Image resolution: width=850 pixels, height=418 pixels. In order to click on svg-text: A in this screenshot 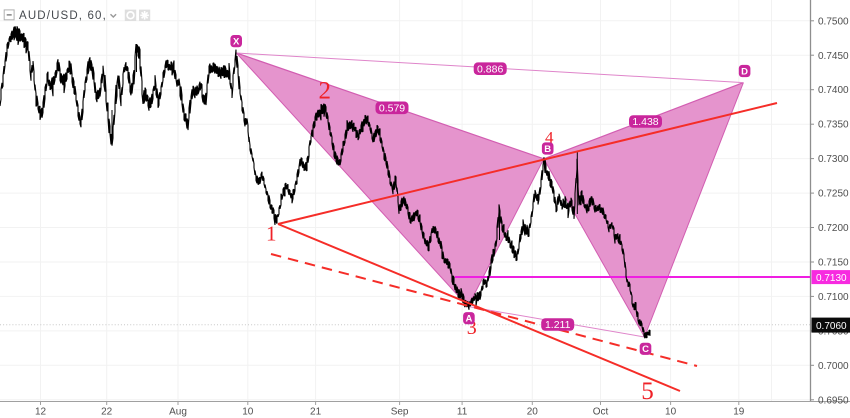, I will do `click(468, 319)`.